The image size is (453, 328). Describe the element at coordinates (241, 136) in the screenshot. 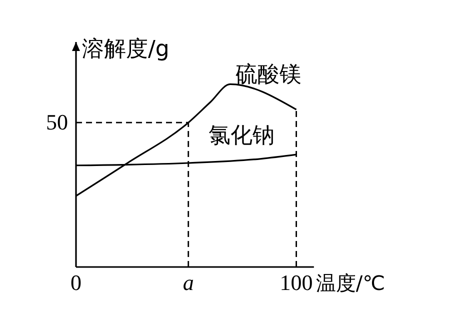

I see `series-label: 氯化钠` at that location.